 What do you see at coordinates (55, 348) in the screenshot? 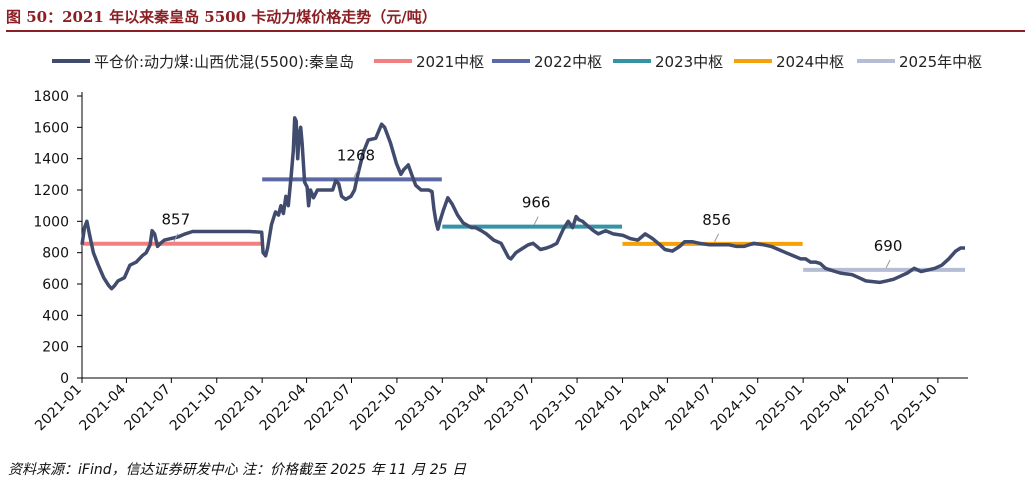
I see `y-tick-label: 200` at bounding box center [55, 348].